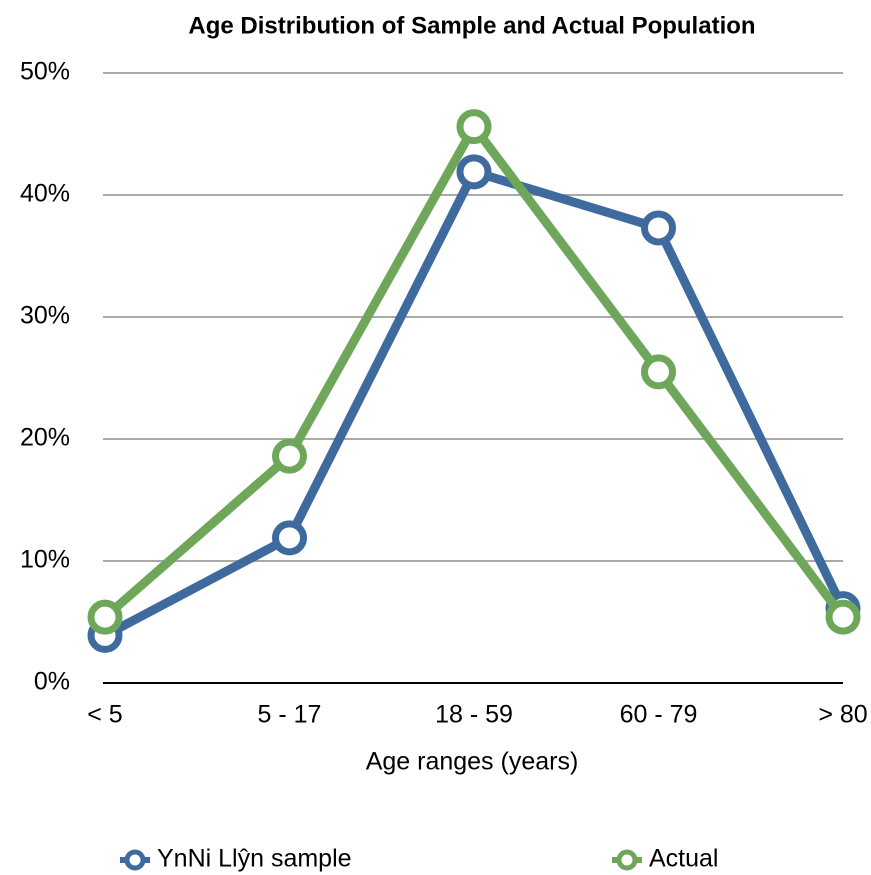  I want to click on y-tick-label: 40%, so click(45, 194).